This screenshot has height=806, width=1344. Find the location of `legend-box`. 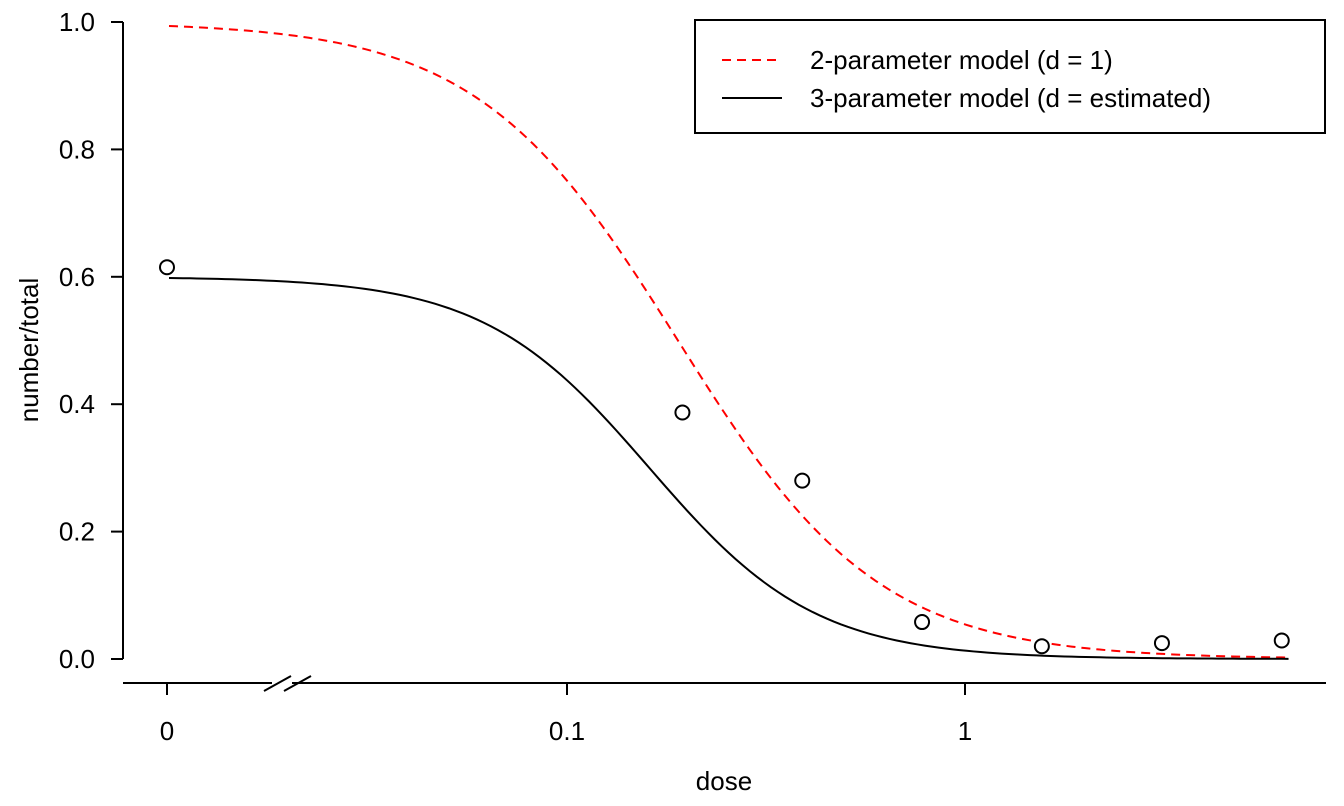

legend-box is located at coordinates (1010, 76).